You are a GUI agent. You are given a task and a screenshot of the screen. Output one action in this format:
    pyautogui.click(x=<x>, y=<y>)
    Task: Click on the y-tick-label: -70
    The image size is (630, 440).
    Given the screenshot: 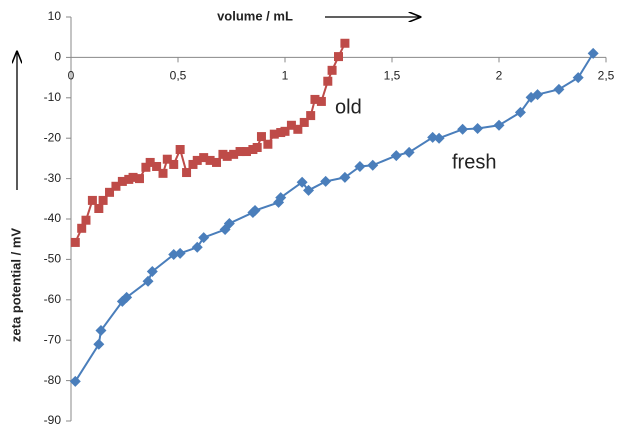 What is the action you would take?
    pyautogui.click(x=53, y=339)
    